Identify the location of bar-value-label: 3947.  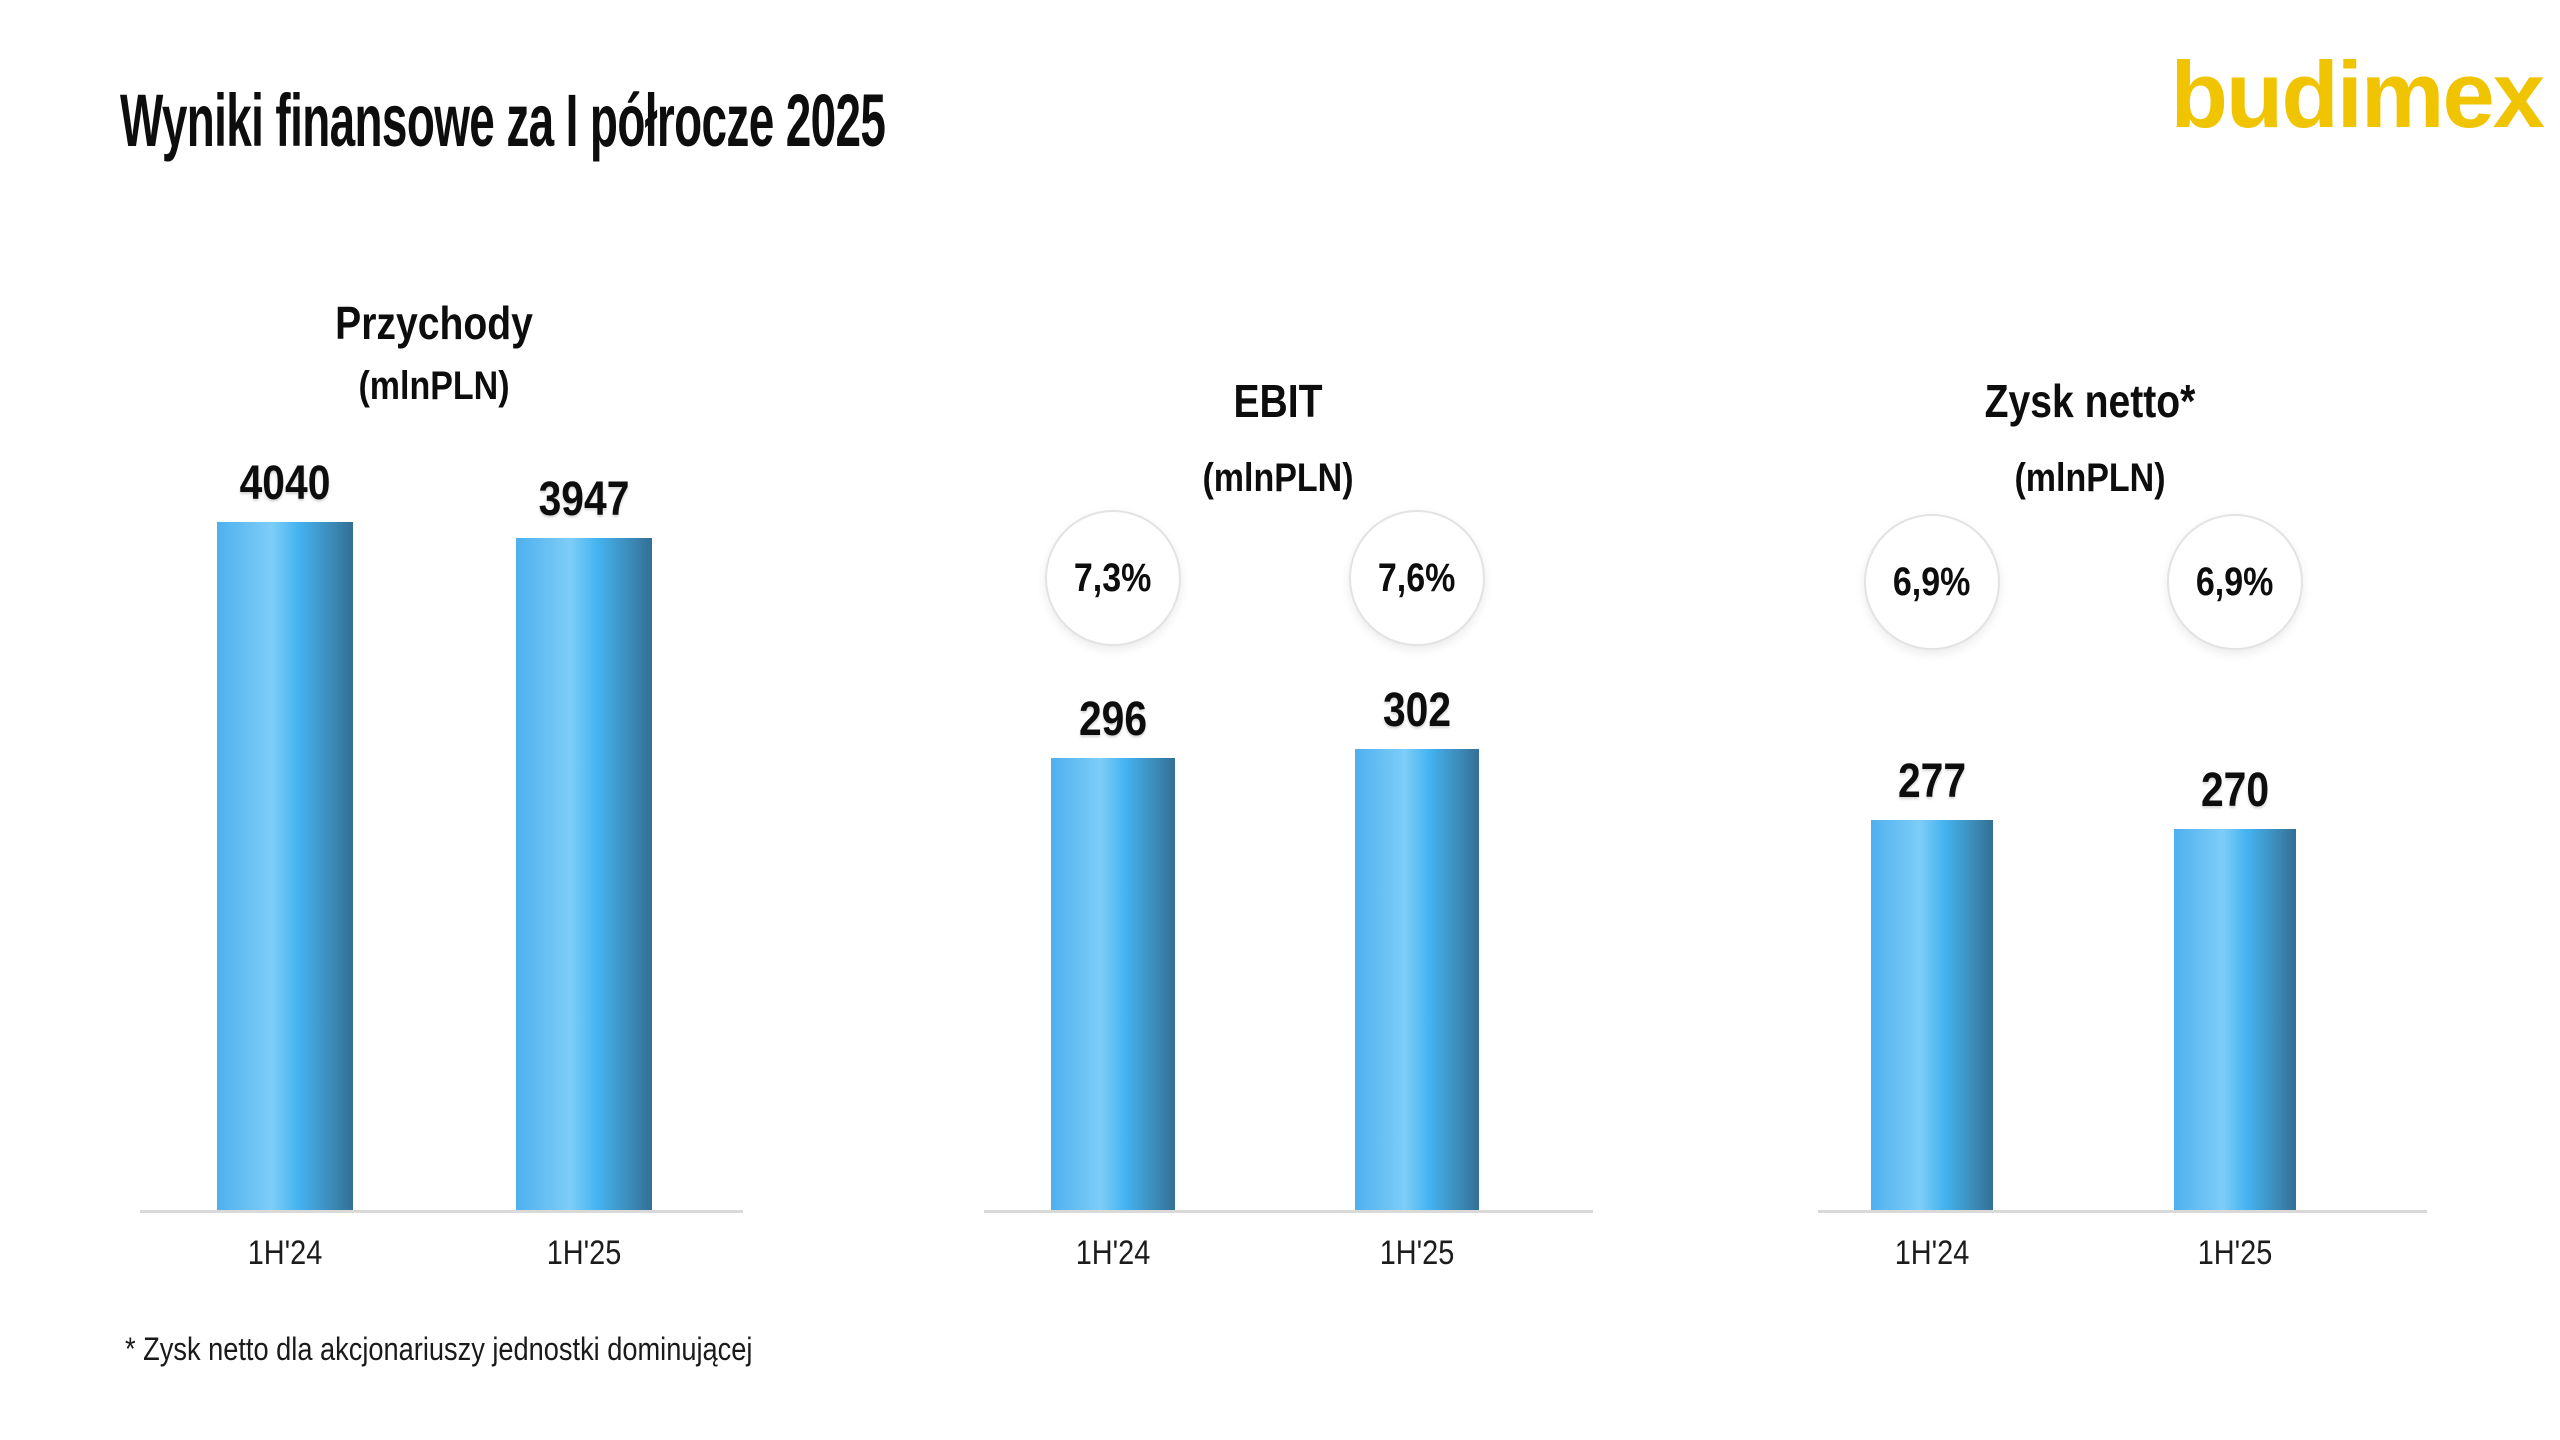
(584, 499).